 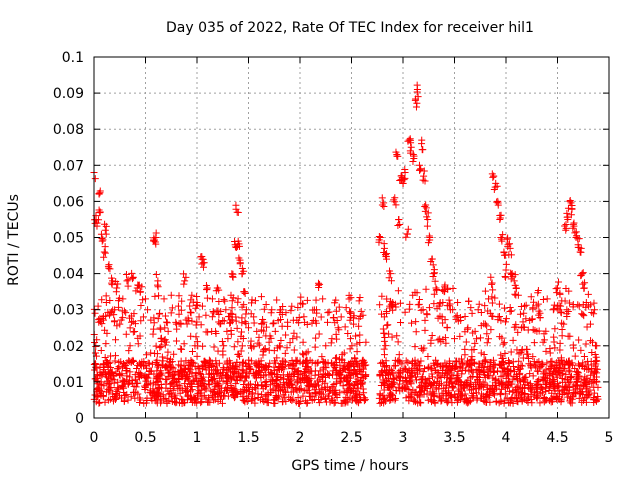 What do you see at coordinates (68, 275) in the screenshot?
I see `y-tick-label: 0.04` at bounding box center [68, 275].